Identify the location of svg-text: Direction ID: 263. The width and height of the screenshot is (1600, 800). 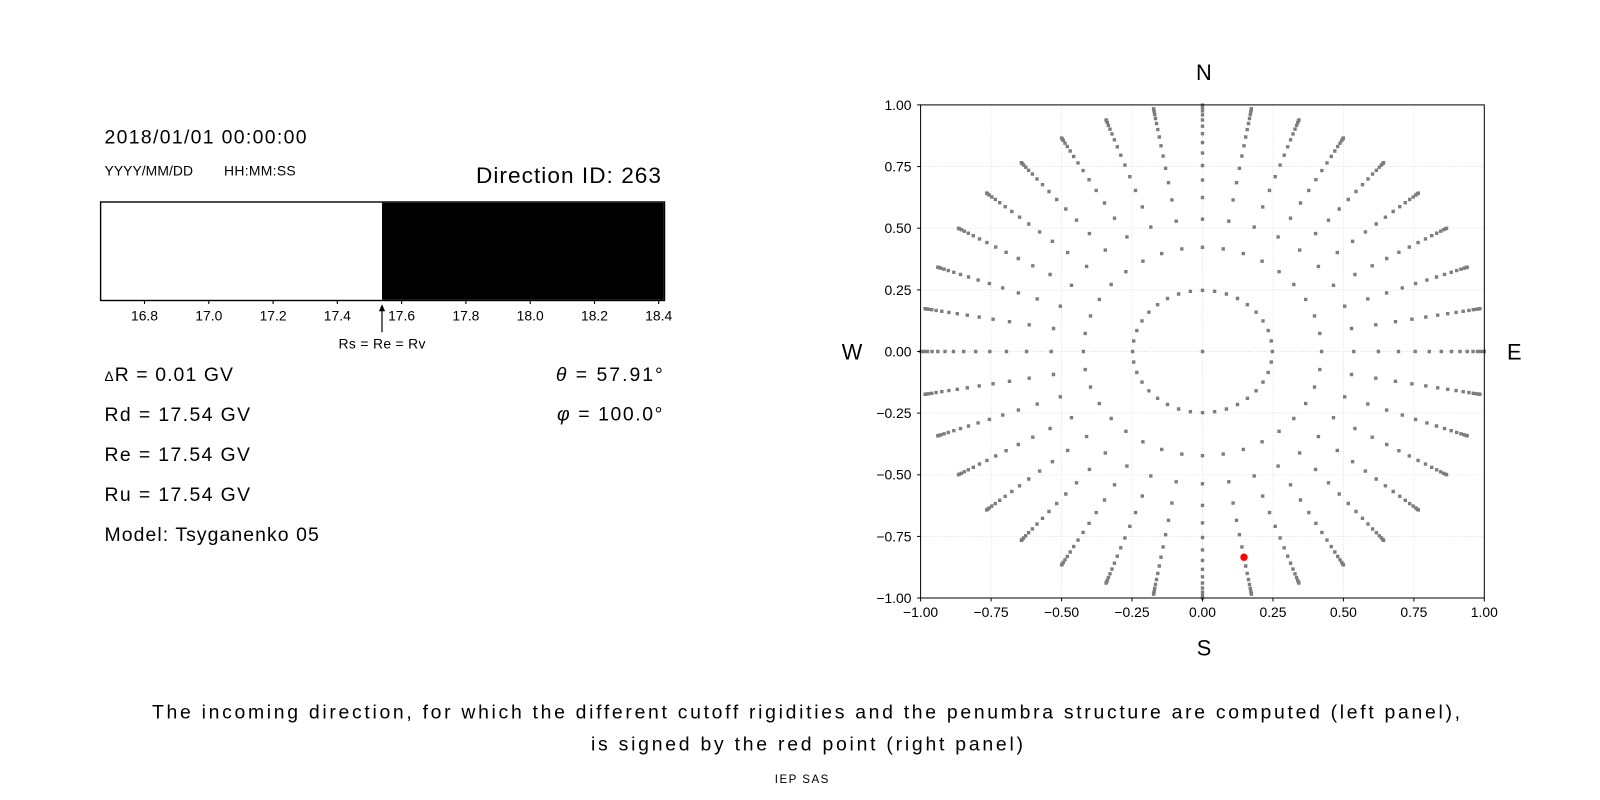
(568, 175).